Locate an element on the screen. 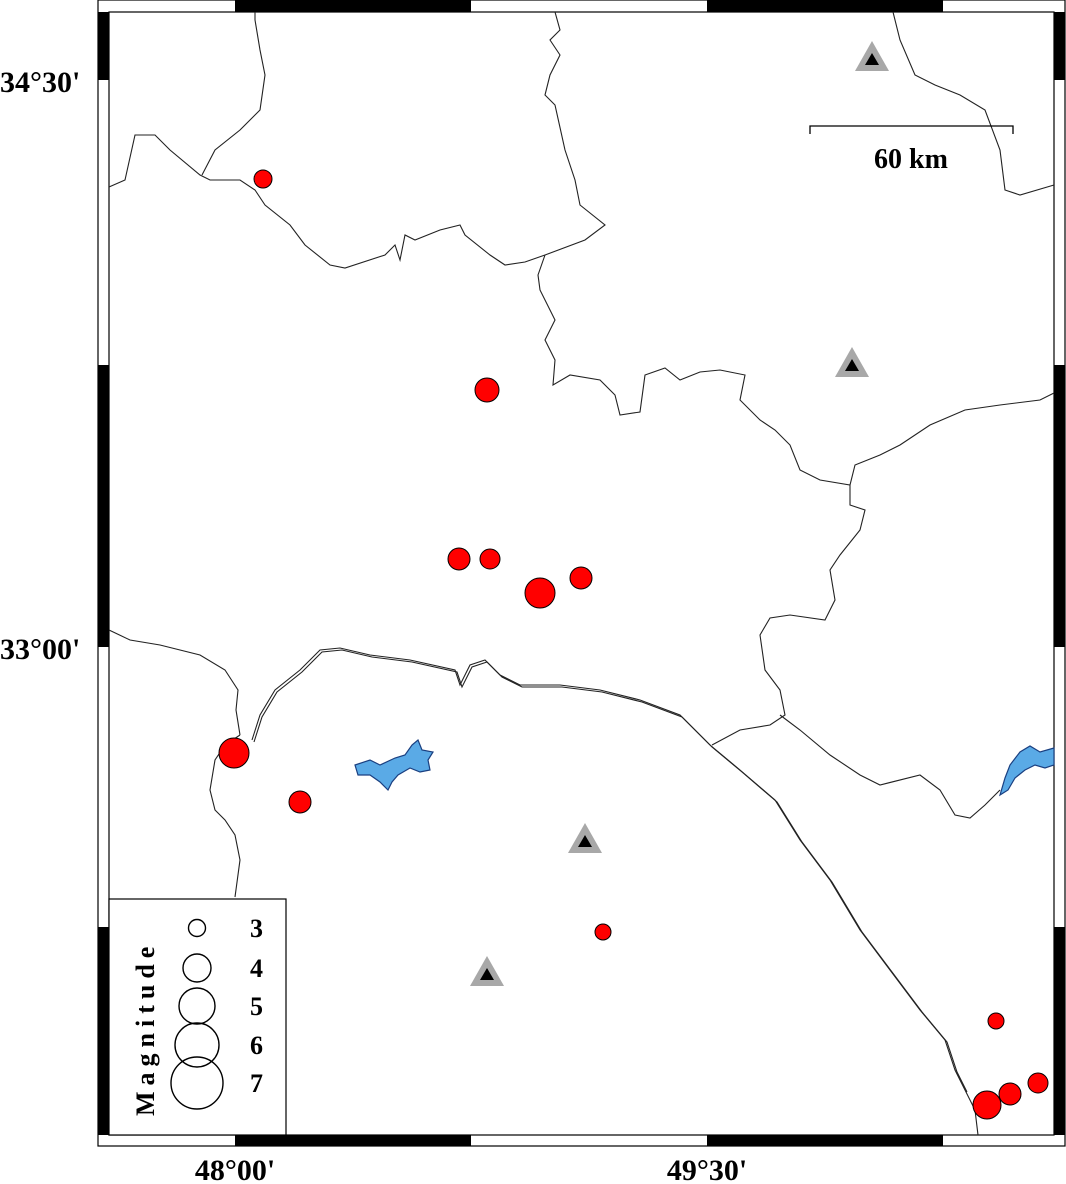 Image resolution: width=1066 pixels, height=1184 pixels. legend-box is located at coordinates (197, 1017).